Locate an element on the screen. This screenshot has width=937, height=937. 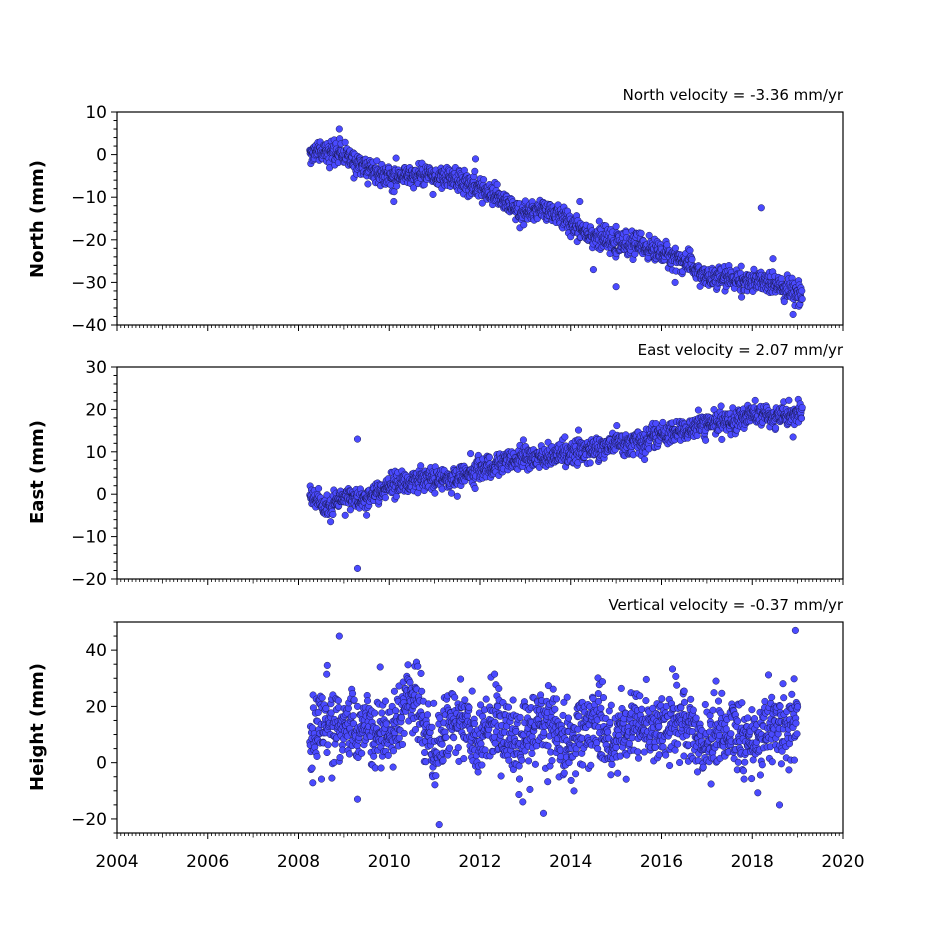
y-tick-label: −10 is located at coordinates (89, 198).